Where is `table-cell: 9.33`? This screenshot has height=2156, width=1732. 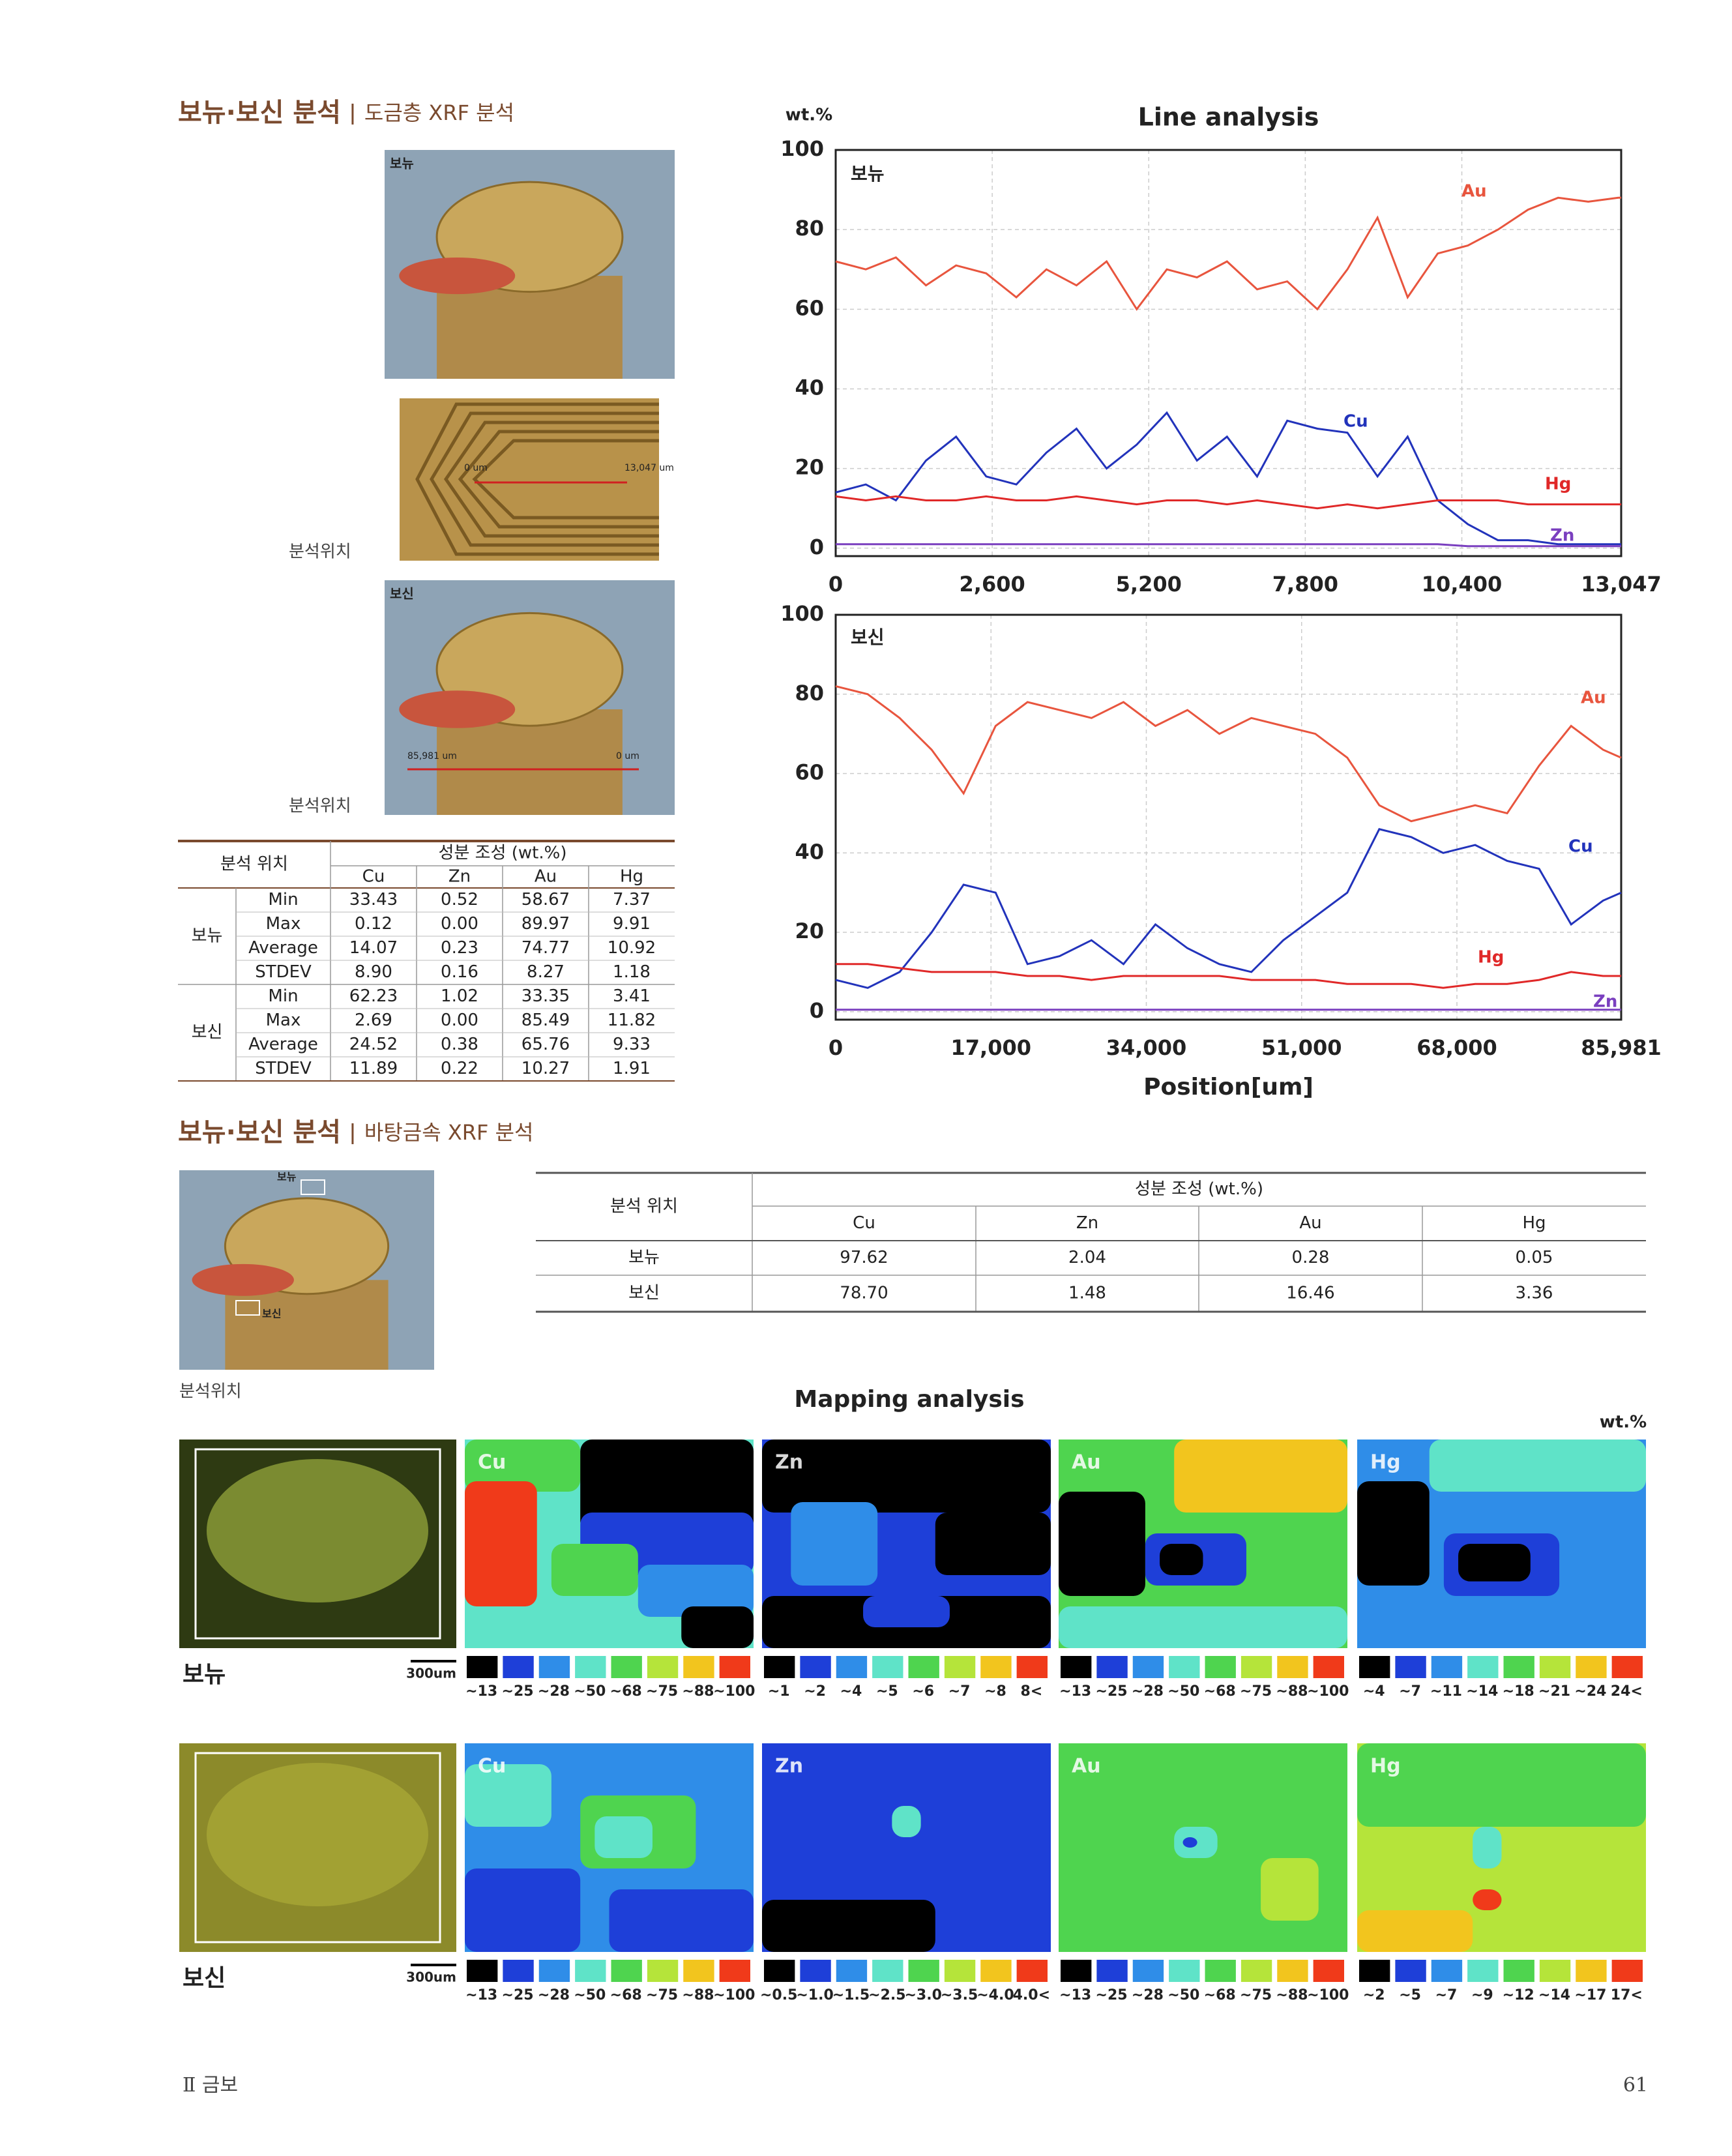
table-cell: 9.33 is located at coordinates (632, 1044).